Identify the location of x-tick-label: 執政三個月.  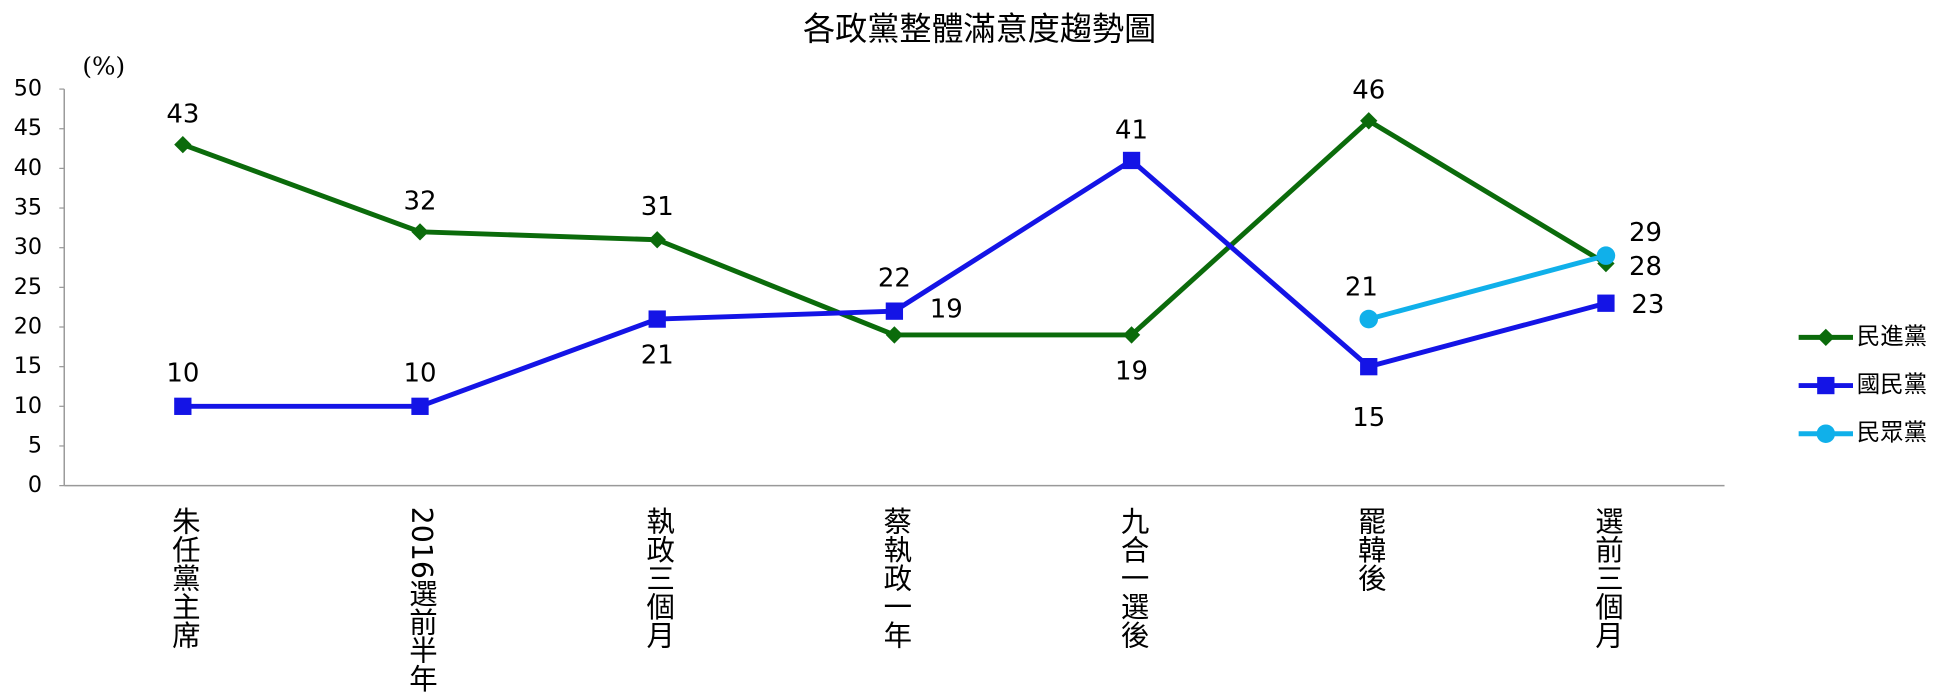
(658, 578).